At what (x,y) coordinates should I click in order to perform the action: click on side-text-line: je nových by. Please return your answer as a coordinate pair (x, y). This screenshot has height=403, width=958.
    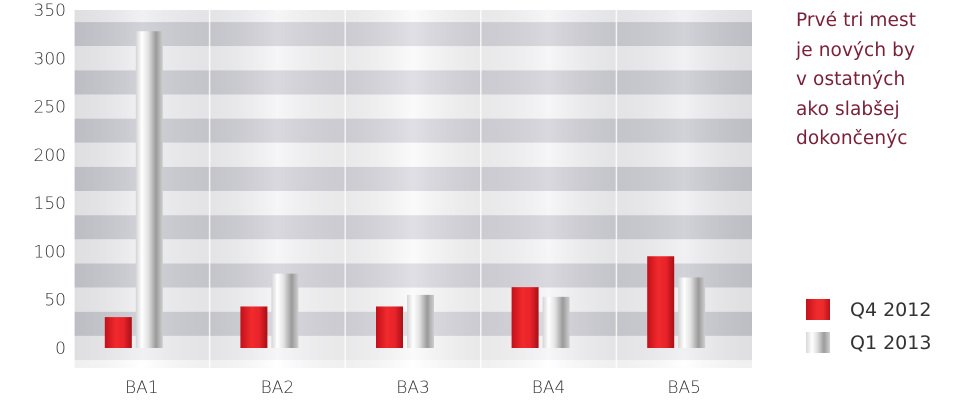
    Looking at the image, I should click on (856, 50).